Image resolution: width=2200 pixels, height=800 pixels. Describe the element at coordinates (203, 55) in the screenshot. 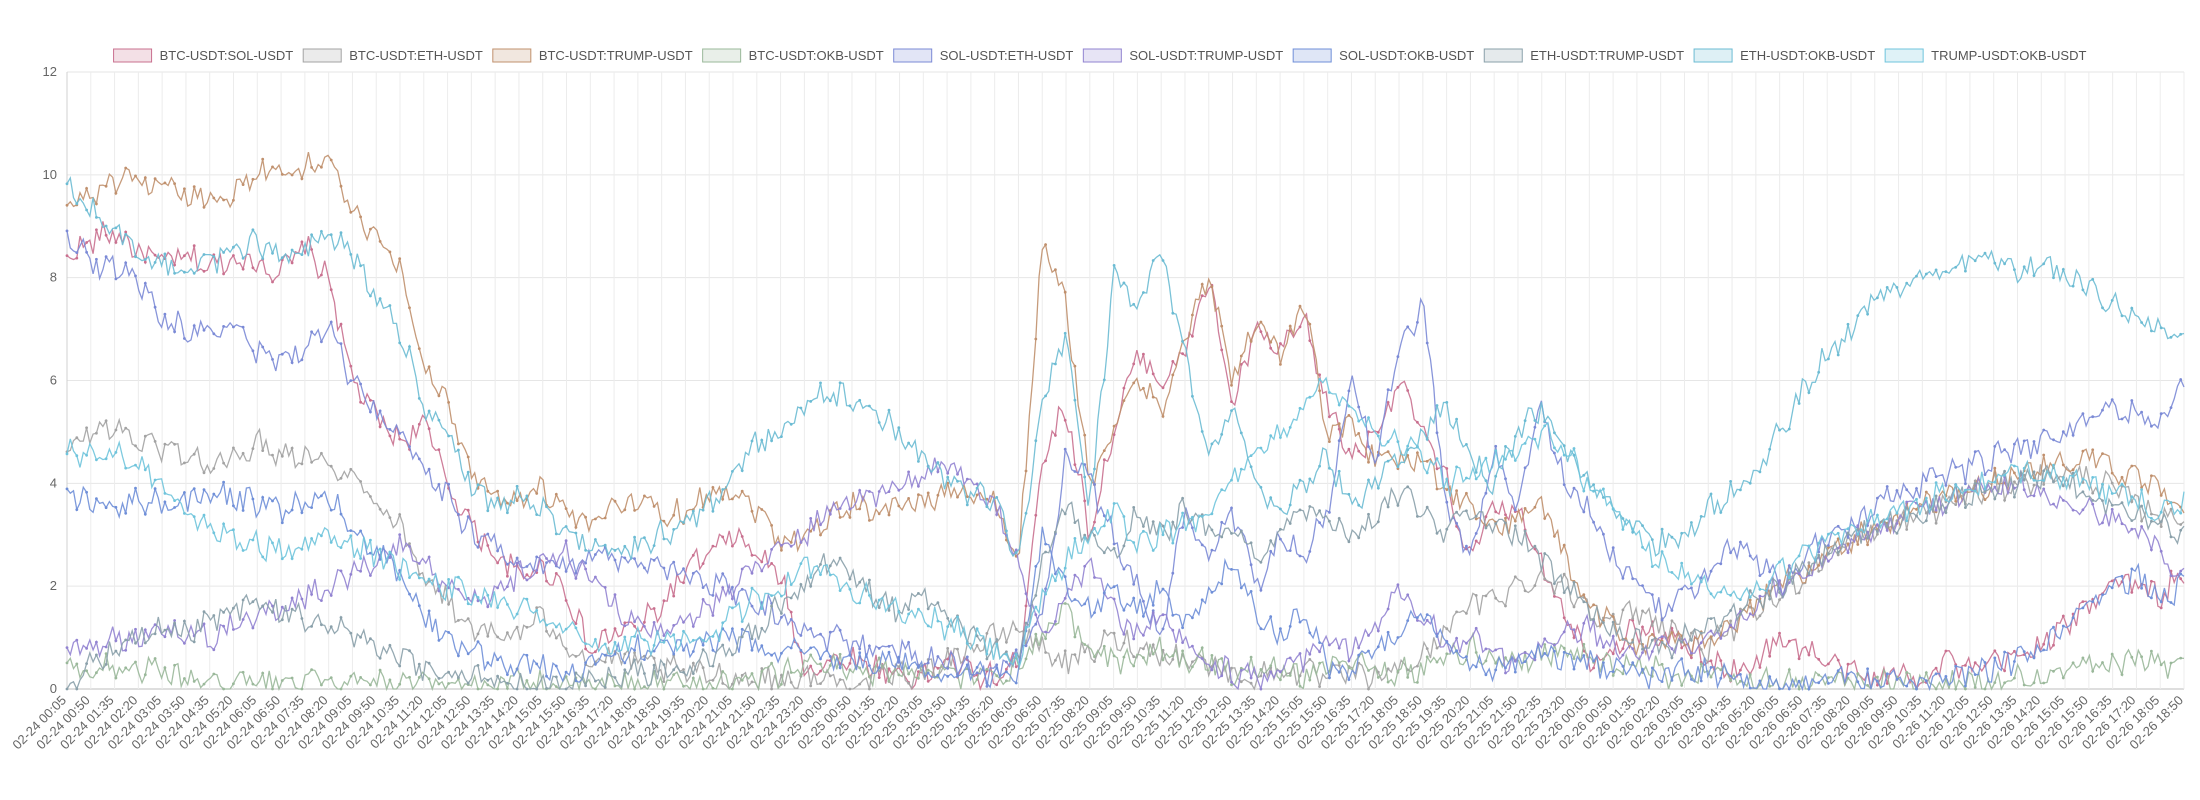

I see `legend-item: BTC-USDT:SOL-USDT` at that location.